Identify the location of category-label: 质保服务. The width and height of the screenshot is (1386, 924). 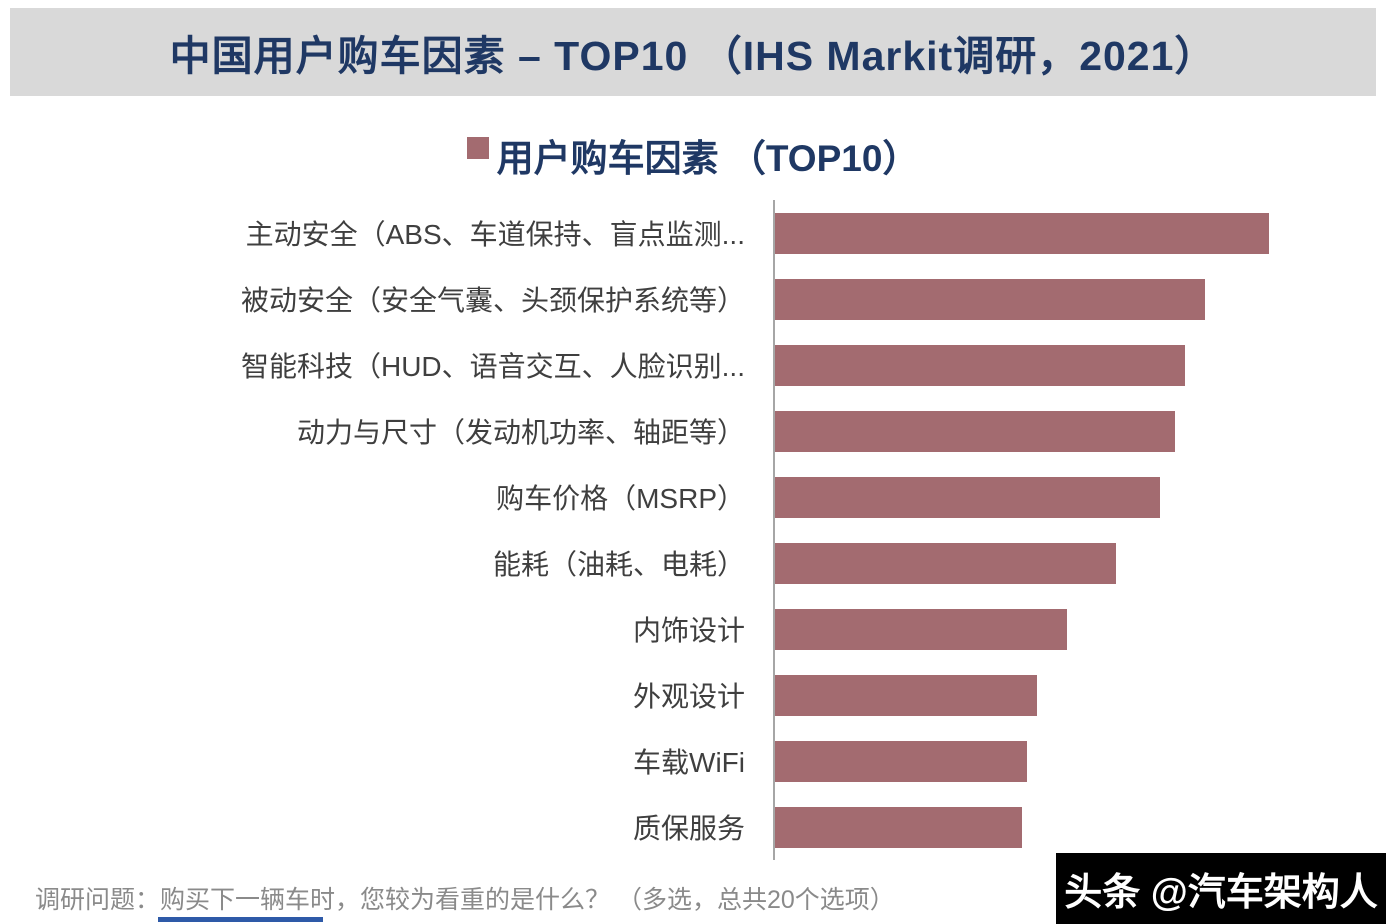
(688, 828).